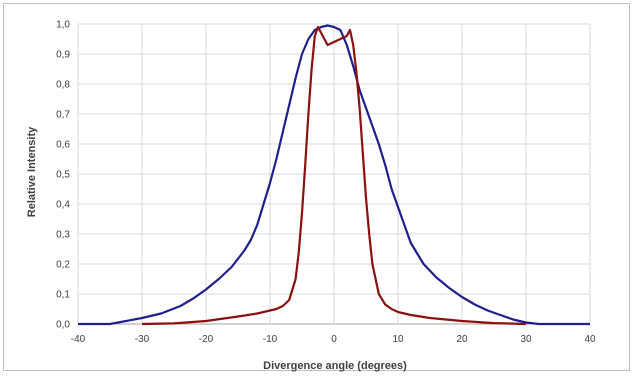 The image size is (635, 376). I want to click on y-tick-labels: 0,0 0,1 0,2 0,3 0,4 0,5 0,6 0,7 0,8 0,9 1,0, so click(63, 175).